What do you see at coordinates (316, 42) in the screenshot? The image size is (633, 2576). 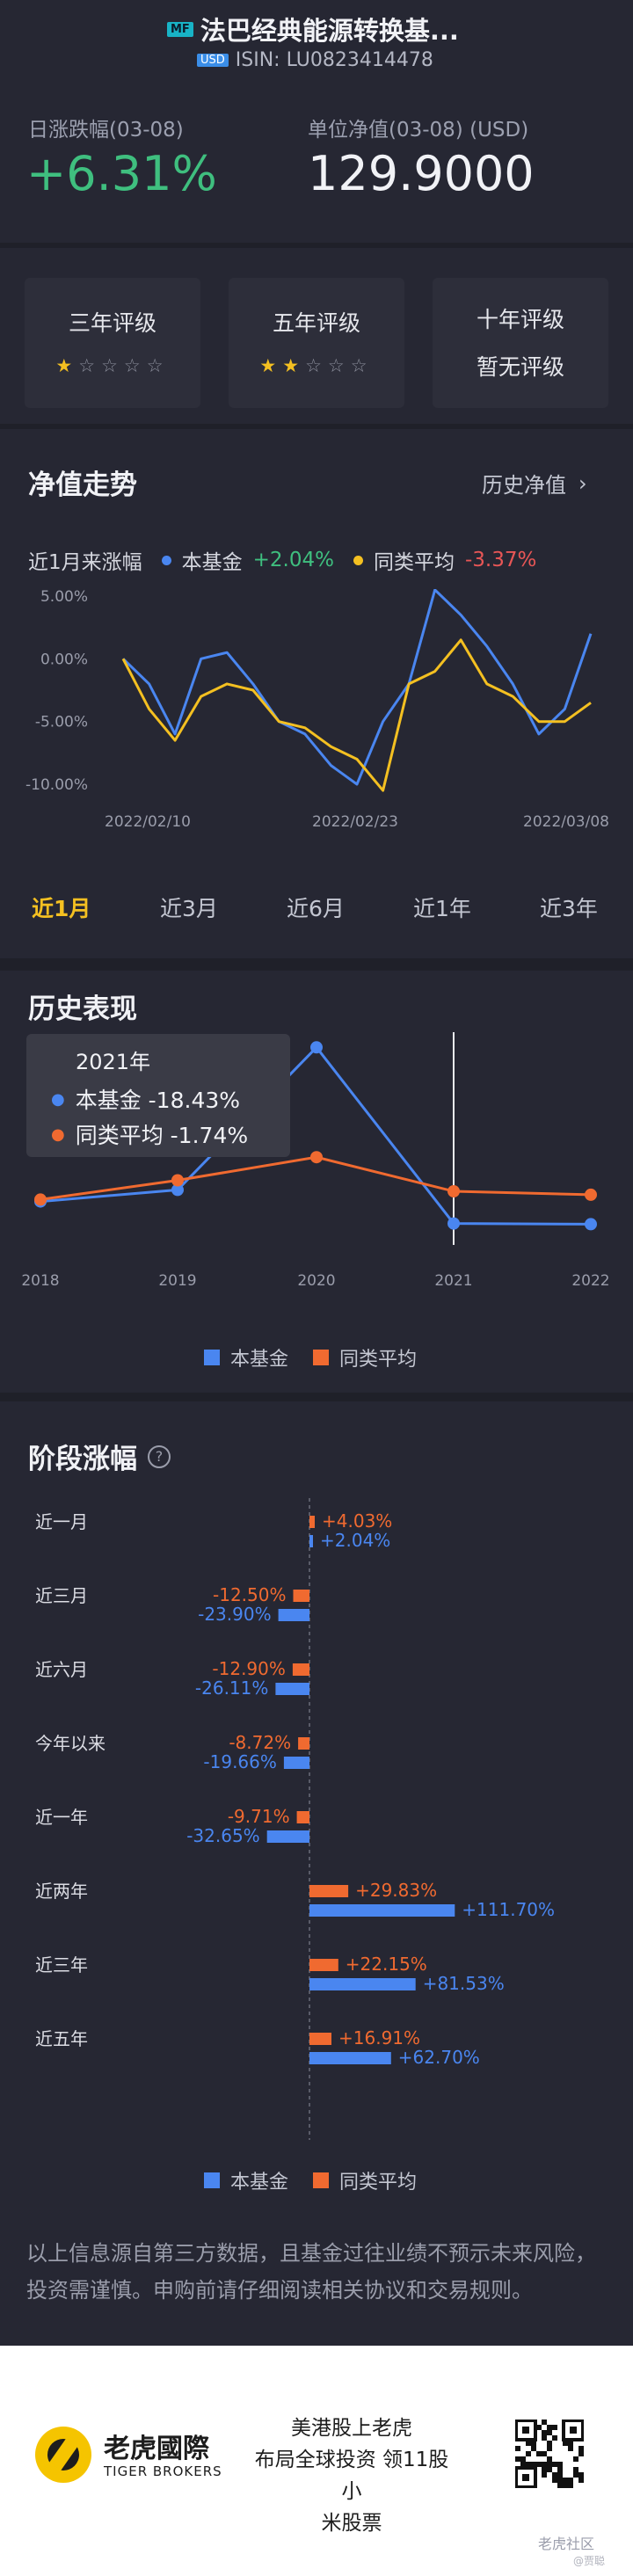 I see `header: MF 法巴经典能源转换基... USD ISIN: LU0823414478` at bounding box center [316, 42].